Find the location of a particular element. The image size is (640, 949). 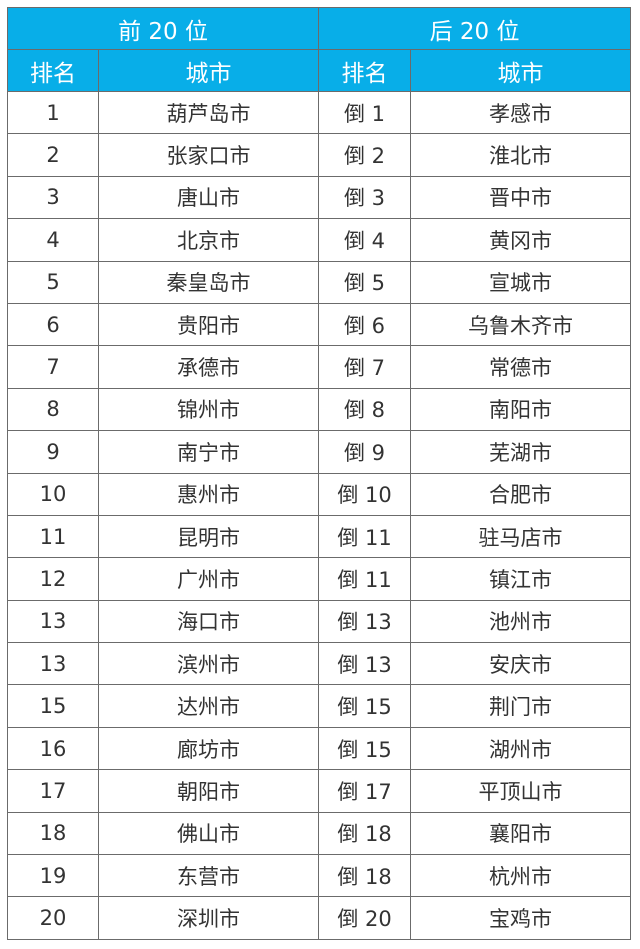

top-city-cell: 北京市 is located at coordinates (208, 240).